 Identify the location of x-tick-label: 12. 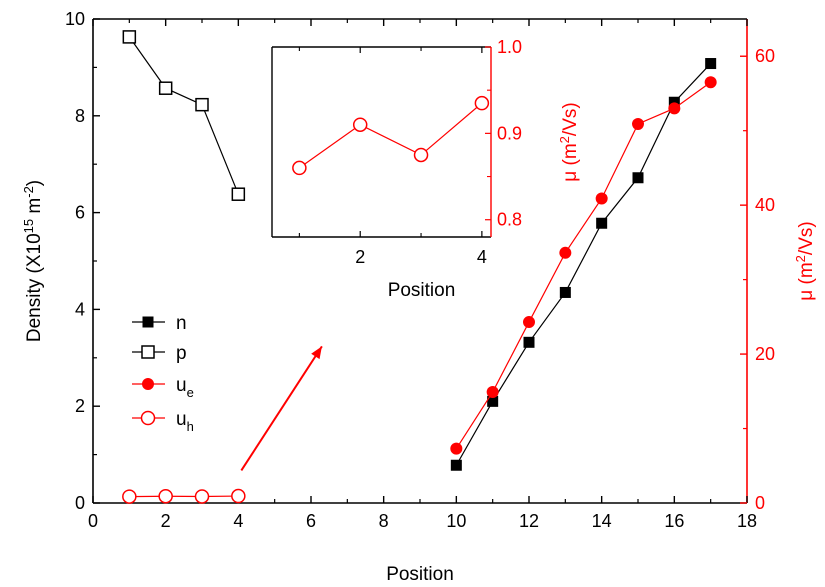
(529, 521).